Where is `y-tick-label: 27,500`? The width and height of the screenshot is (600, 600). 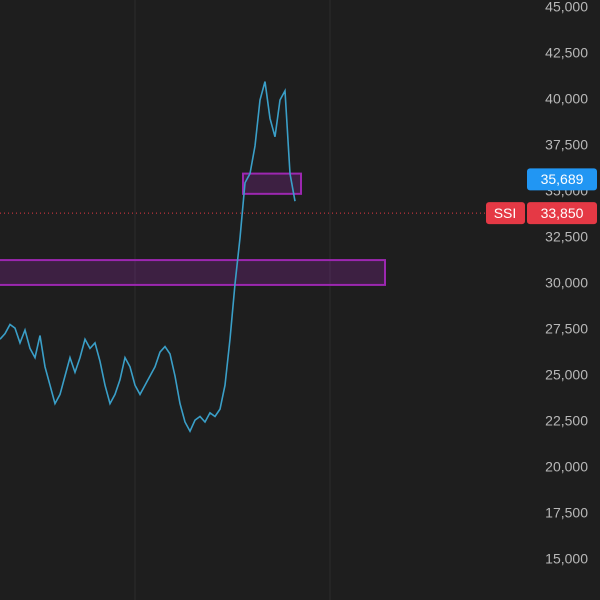
y-tick-label: 27,500 is located at coordinates (566, 329).